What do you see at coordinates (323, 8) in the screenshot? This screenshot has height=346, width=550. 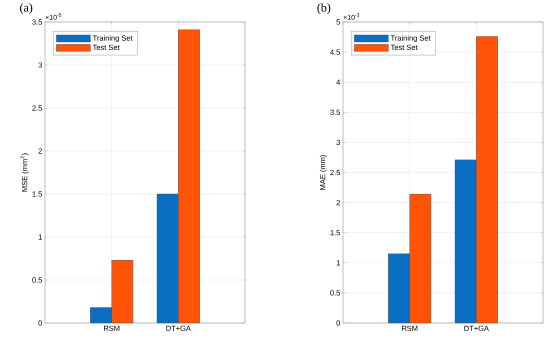 I see `chart-title: (b)` at bounding box center [323, 8].